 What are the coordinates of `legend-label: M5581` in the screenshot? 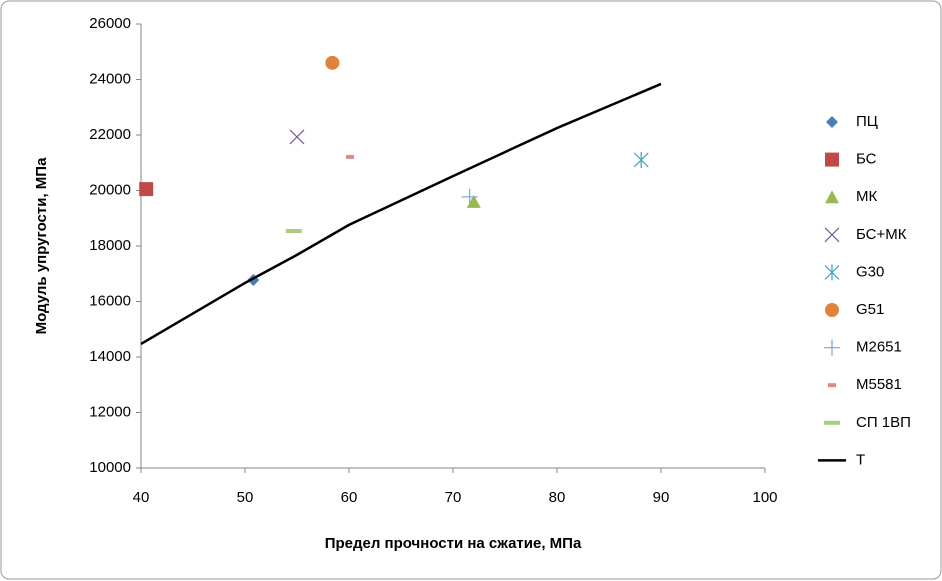 It's located at (879, 384).